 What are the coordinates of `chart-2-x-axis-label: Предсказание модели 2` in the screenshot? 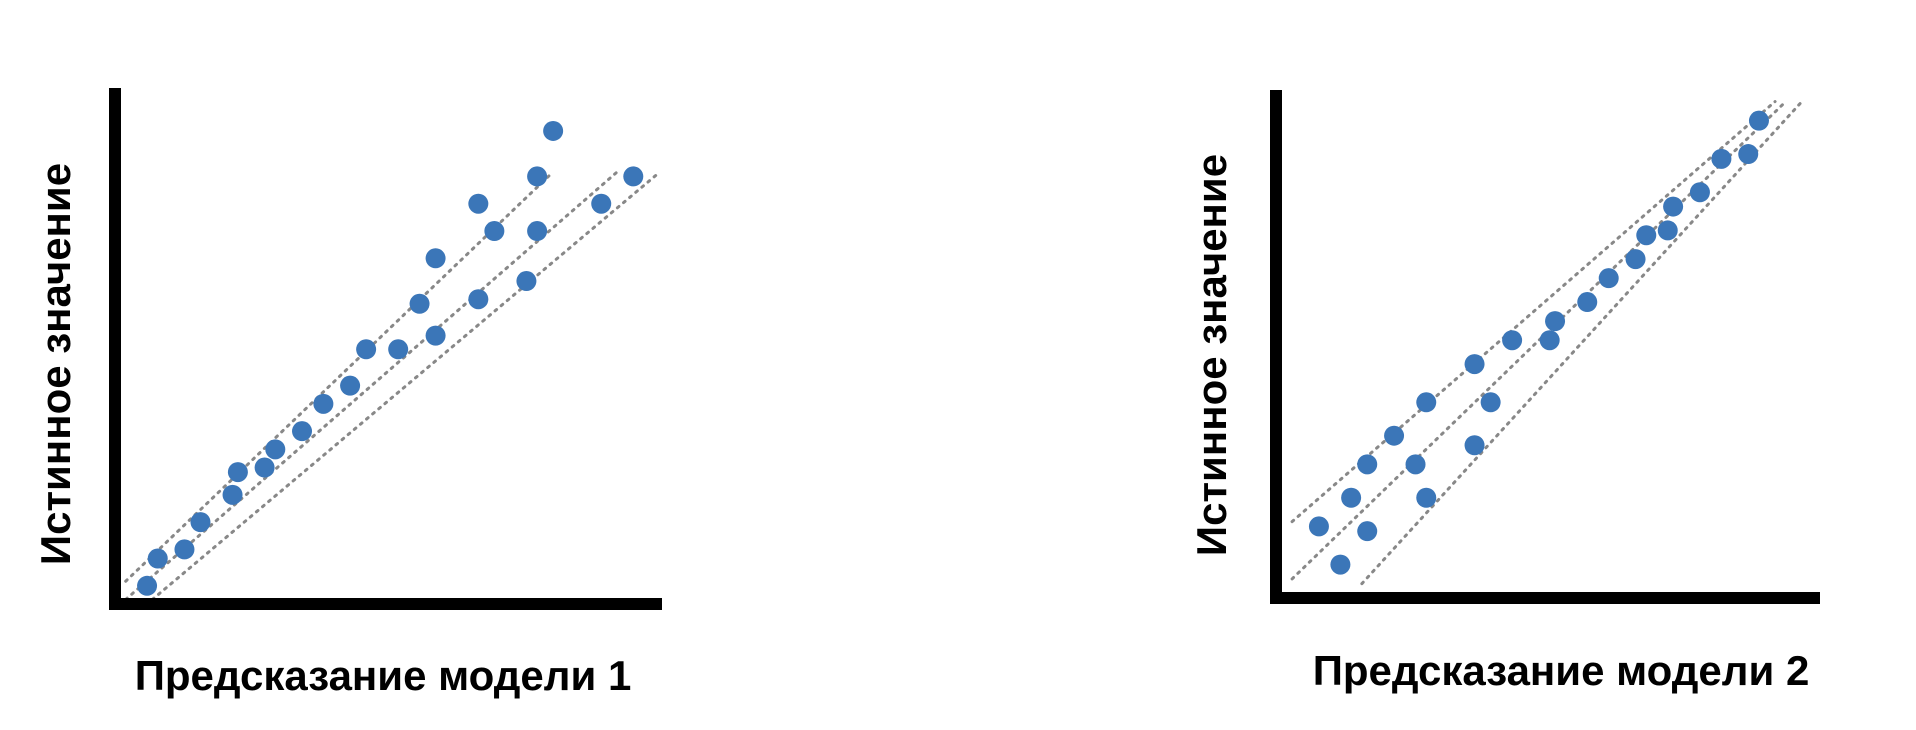 It's located at (1561, 670).